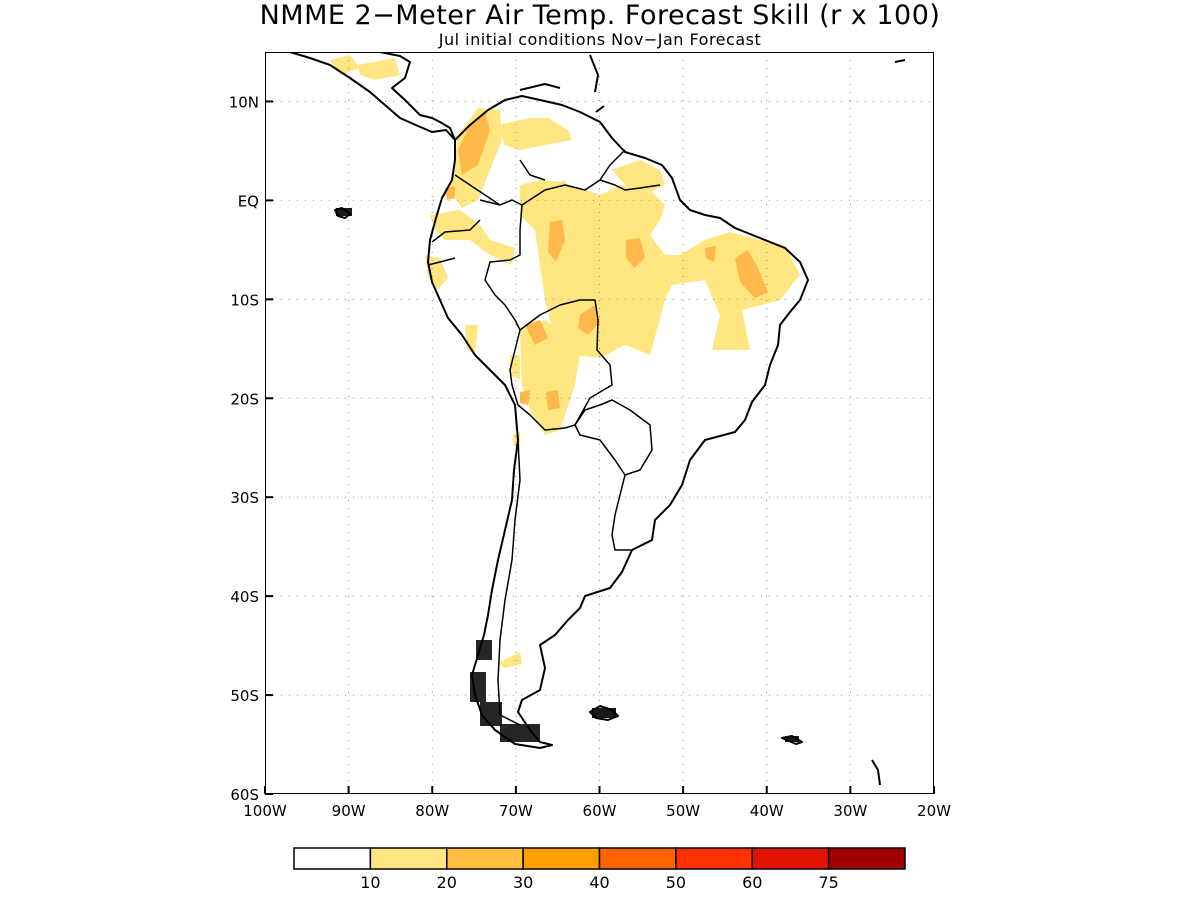 The height and width of the screenshot is (900, 1200). Describe the element at coordinates (370, 882) in the screenshot. I see `colorbar-label: 10` at that location.